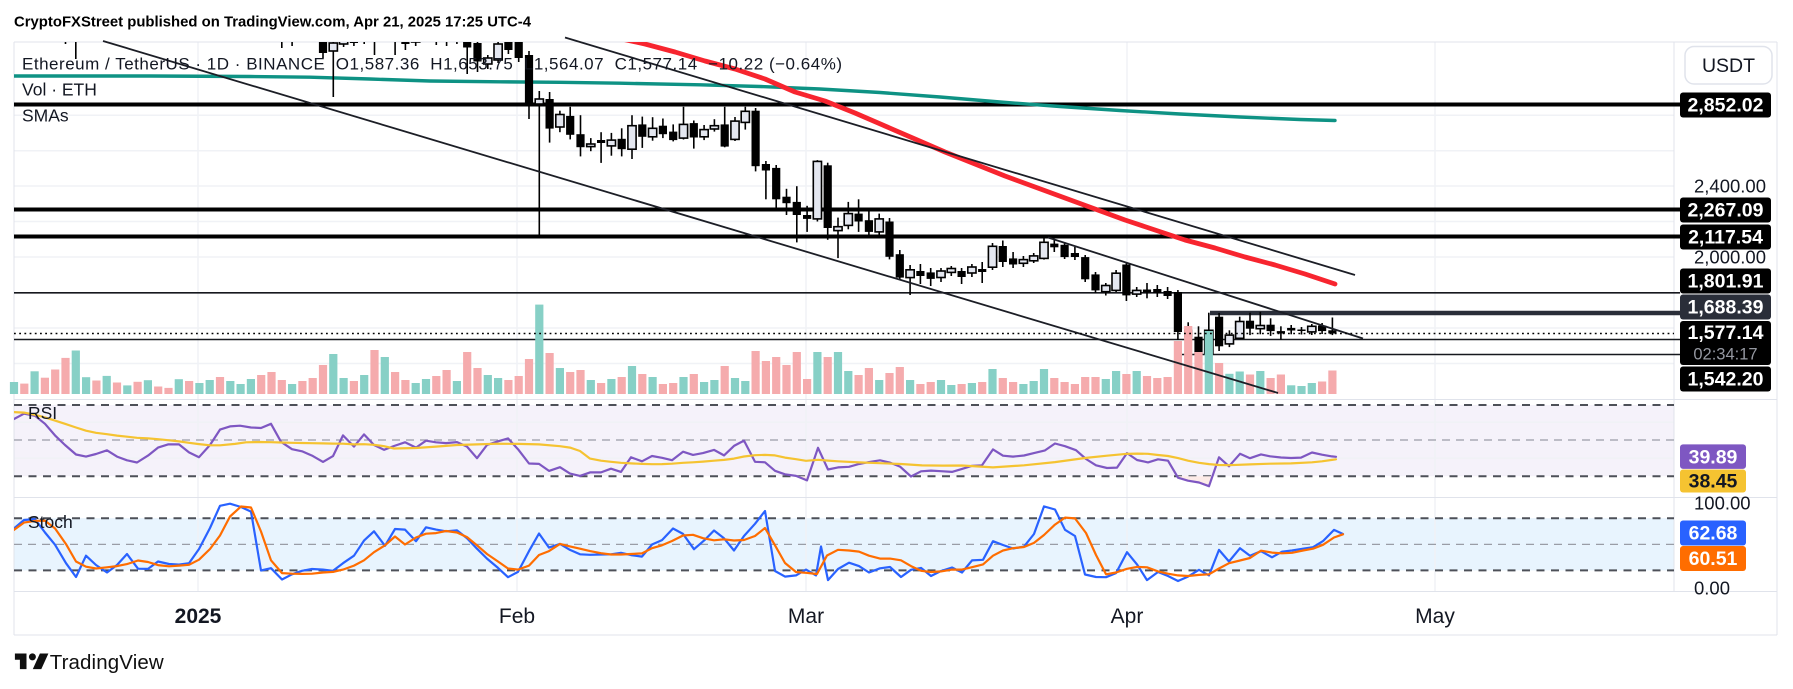  I want to click on svg-text: 2,117.54, so click(1725, 238).